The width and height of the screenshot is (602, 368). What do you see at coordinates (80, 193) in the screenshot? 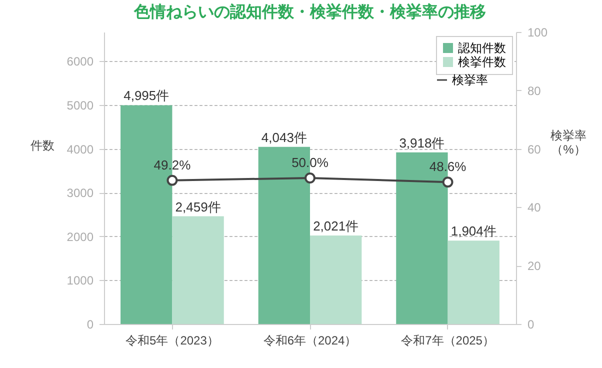
I see `y-tick-label: 3000` at bounding box center [80, 193].